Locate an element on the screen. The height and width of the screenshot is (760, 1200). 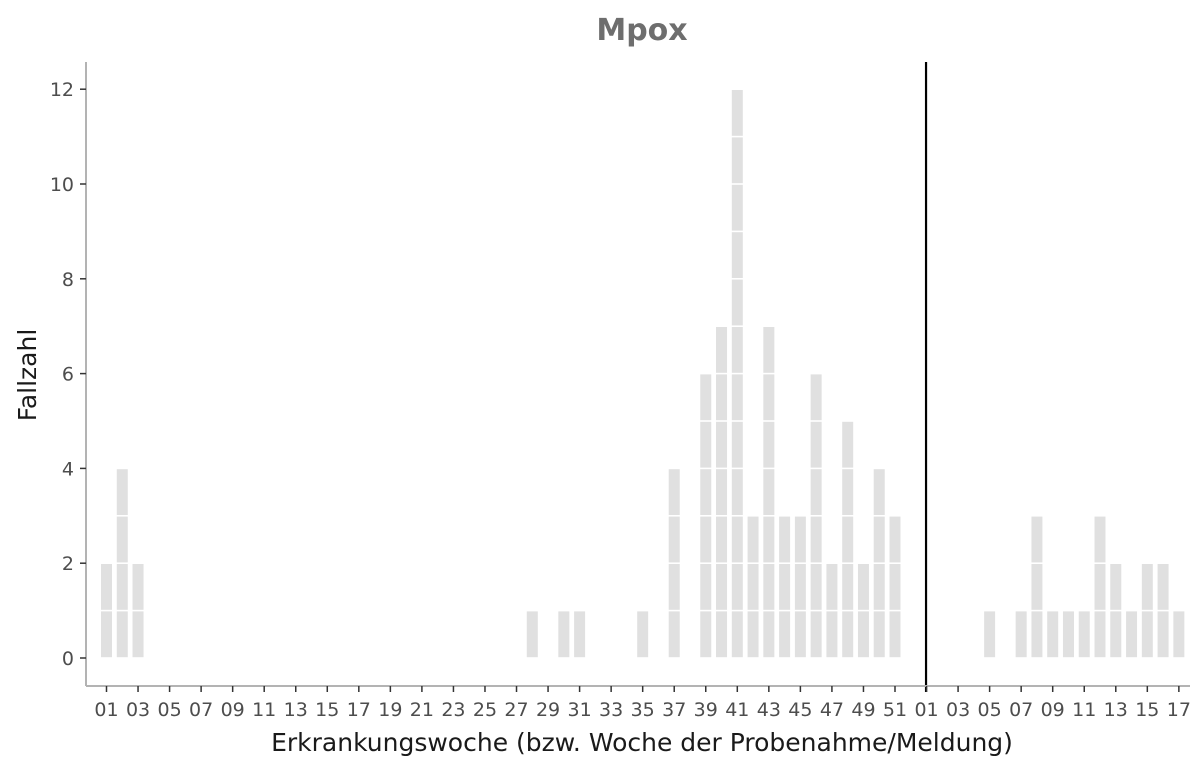
x-tick-label: 21 is located at coordinates (422, 710).